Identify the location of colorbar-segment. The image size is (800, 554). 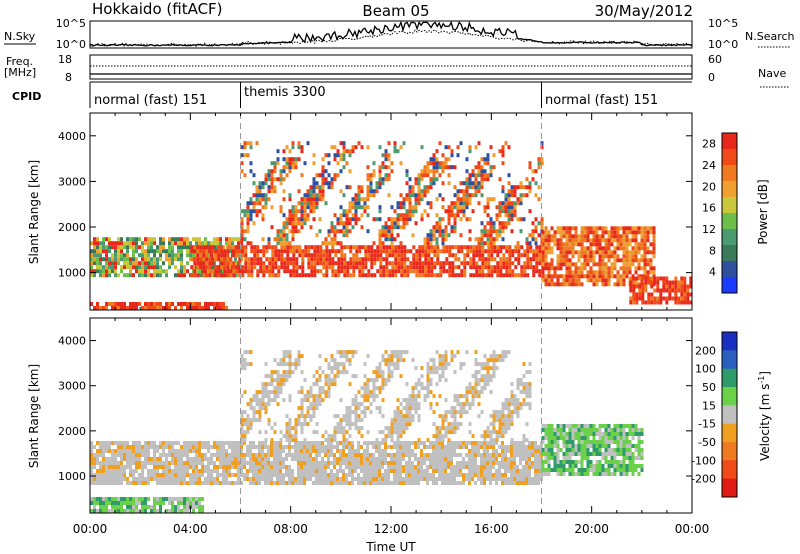
(729, 253).